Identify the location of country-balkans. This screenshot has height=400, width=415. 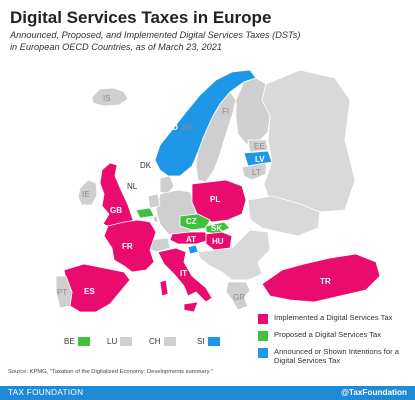
(234, 255).